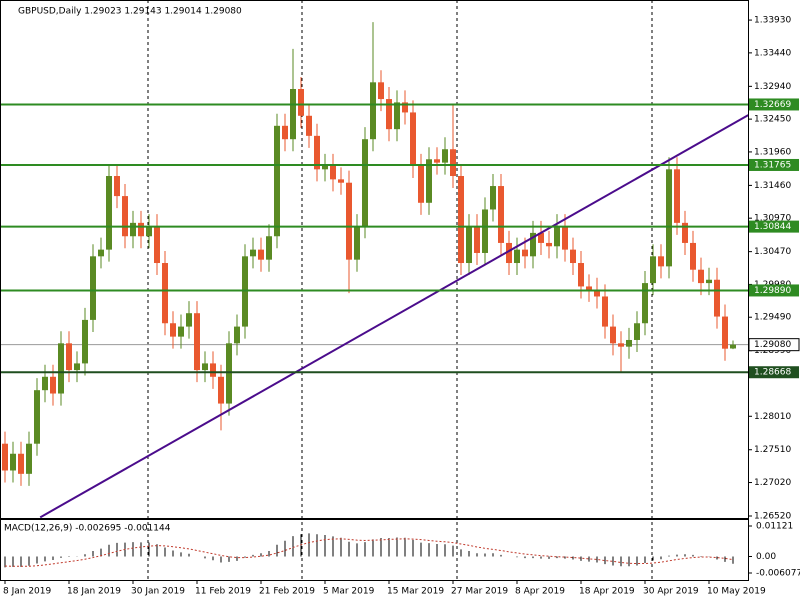 The width and height of the screenshot is (800, 600). I want to click on macd-label: MACD(12,26,9) -0.002695 -0.001144, so click(87, 529).